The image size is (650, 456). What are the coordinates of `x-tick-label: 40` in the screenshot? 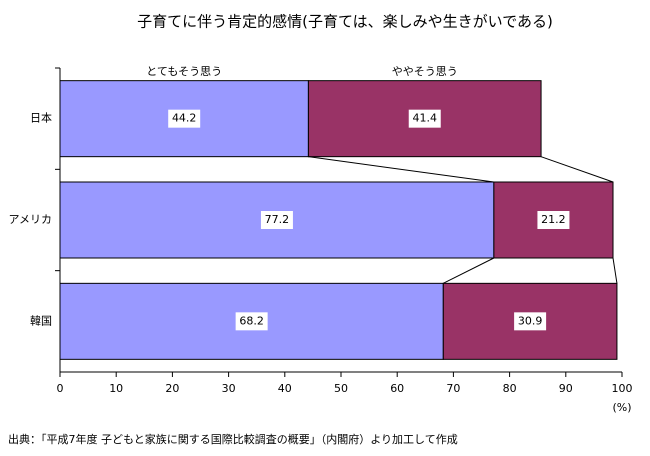 It's located at (285, 388).